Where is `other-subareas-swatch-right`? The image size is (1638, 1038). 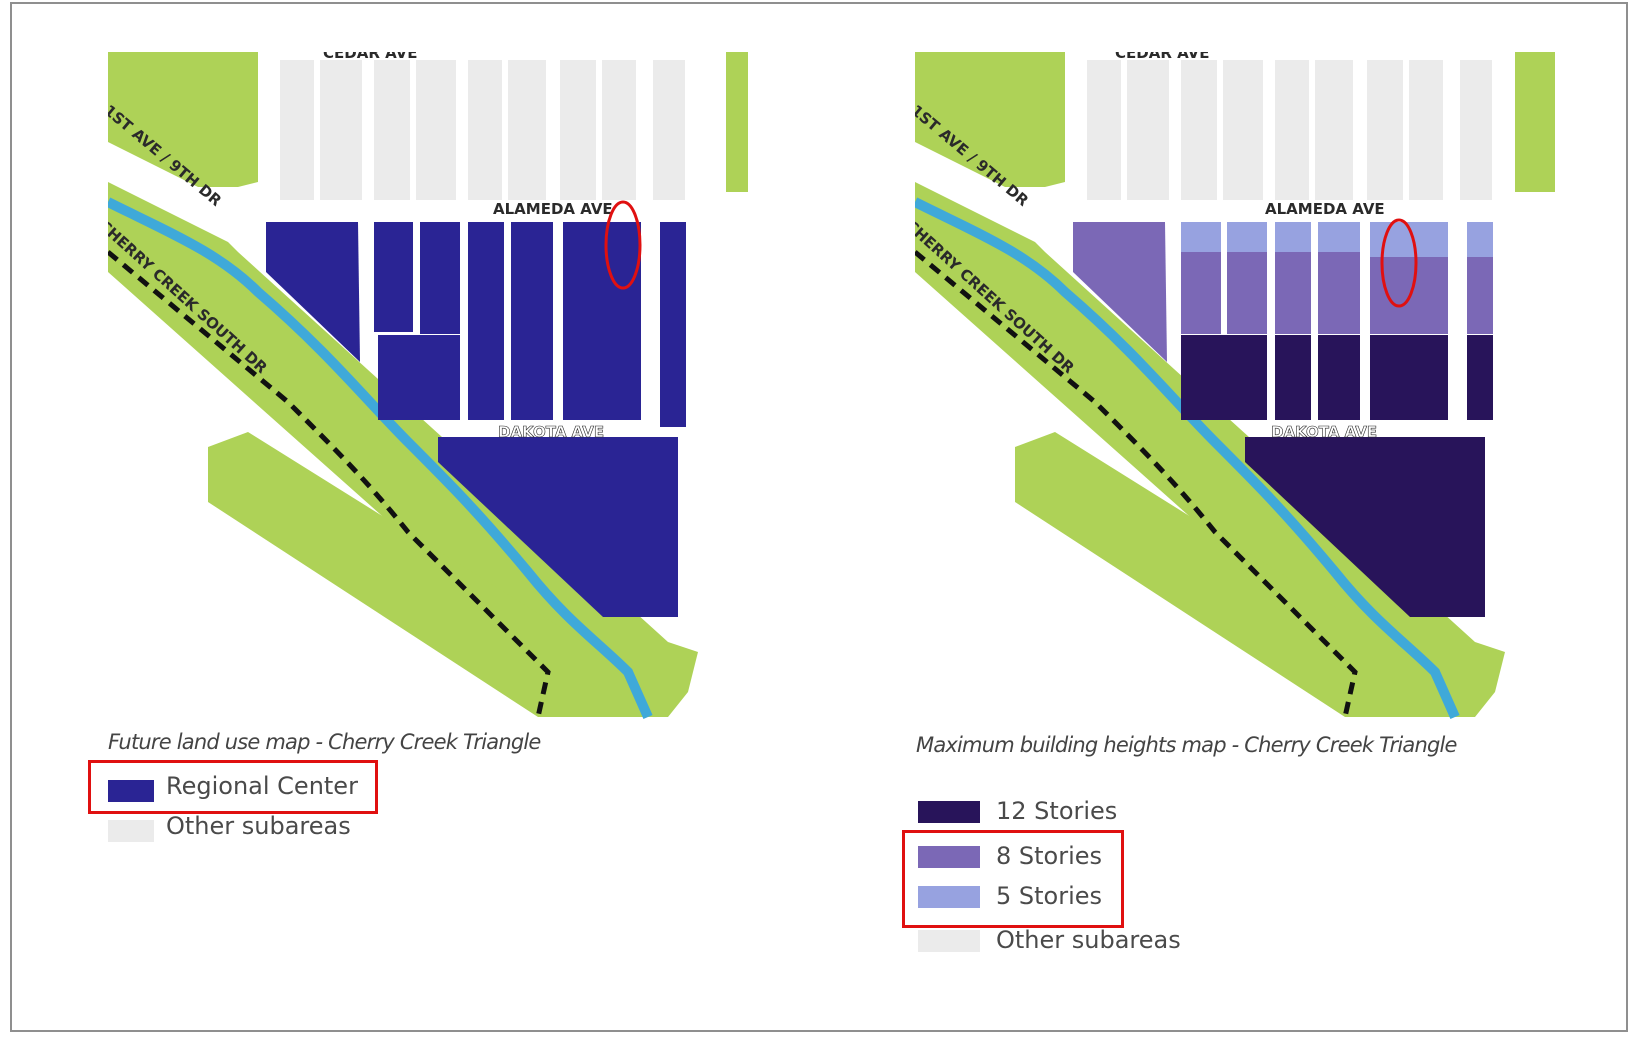 other-subareas-swatch-right is located at coordinates (949, 941).